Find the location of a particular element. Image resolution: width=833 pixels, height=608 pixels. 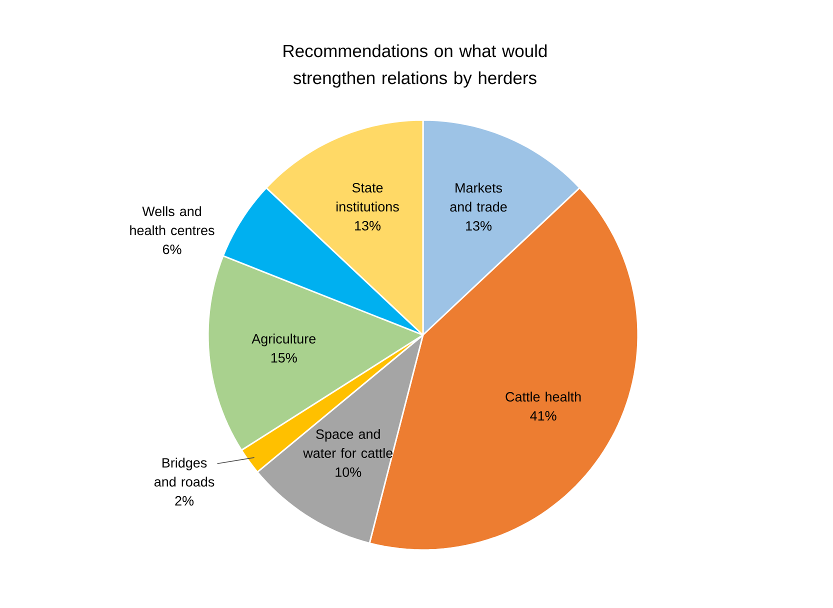

slice-label: Agriculture is located at coordinates (284, 340).